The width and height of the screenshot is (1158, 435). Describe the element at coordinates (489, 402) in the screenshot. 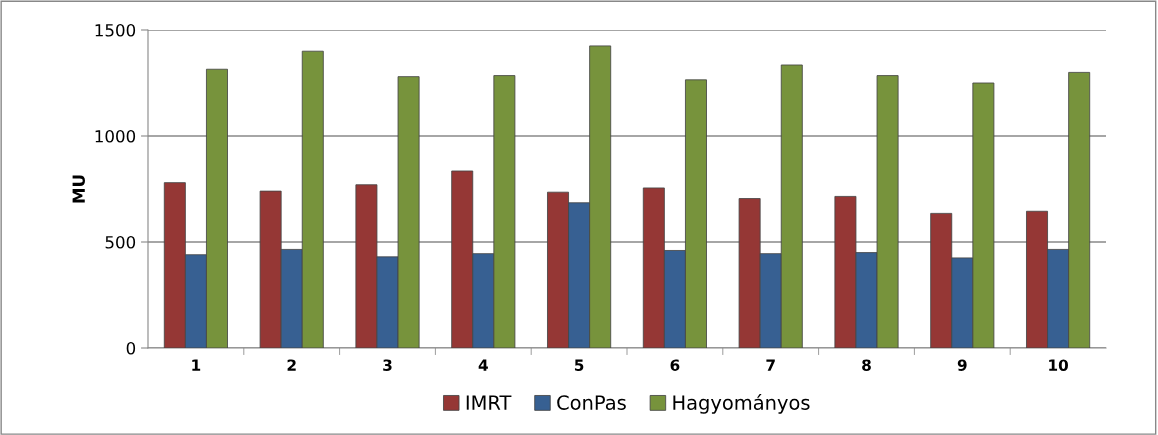

I see `legend-label: IMRT` at that location.